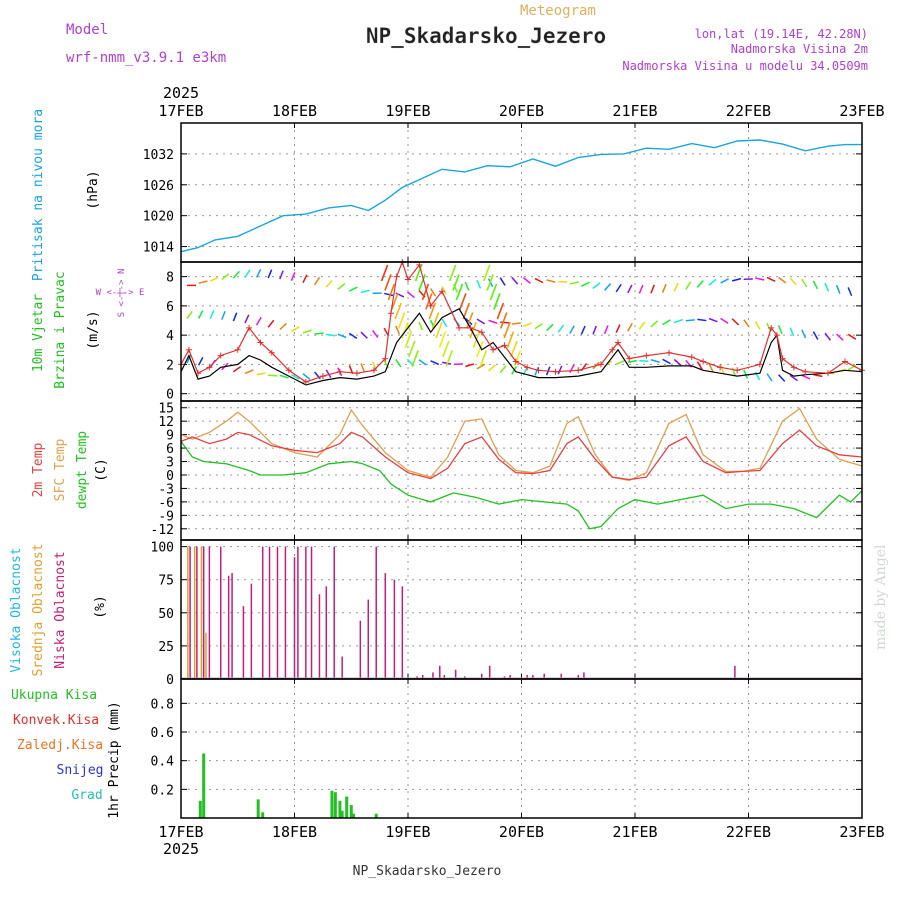 The width and height of the screenshot is (900, 900). Describe the element at coordinates (60, 470) in the screenshot. I see `sfc-title: SFC Temp` at that location.